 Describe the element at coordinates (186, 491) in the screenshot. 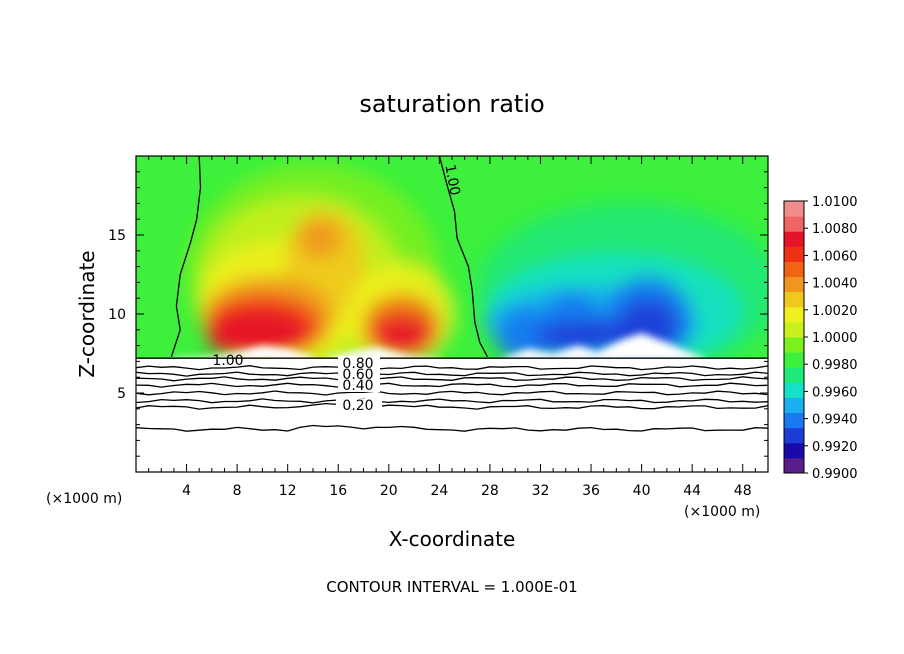

I see `x-tick-label: 4` at that location.